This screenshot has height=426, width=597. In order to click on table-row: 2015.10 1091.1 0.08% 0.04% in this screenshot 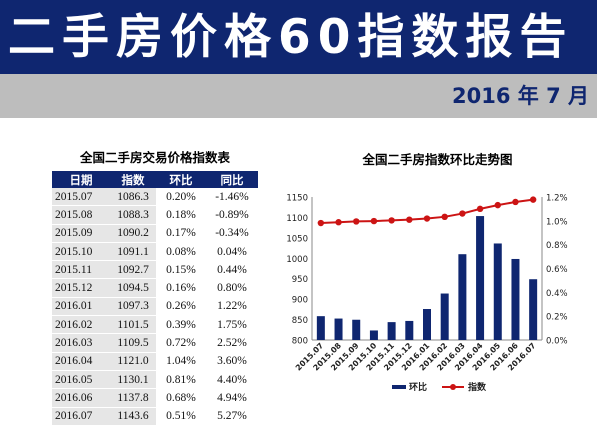, I will do `click(155, 252)`.